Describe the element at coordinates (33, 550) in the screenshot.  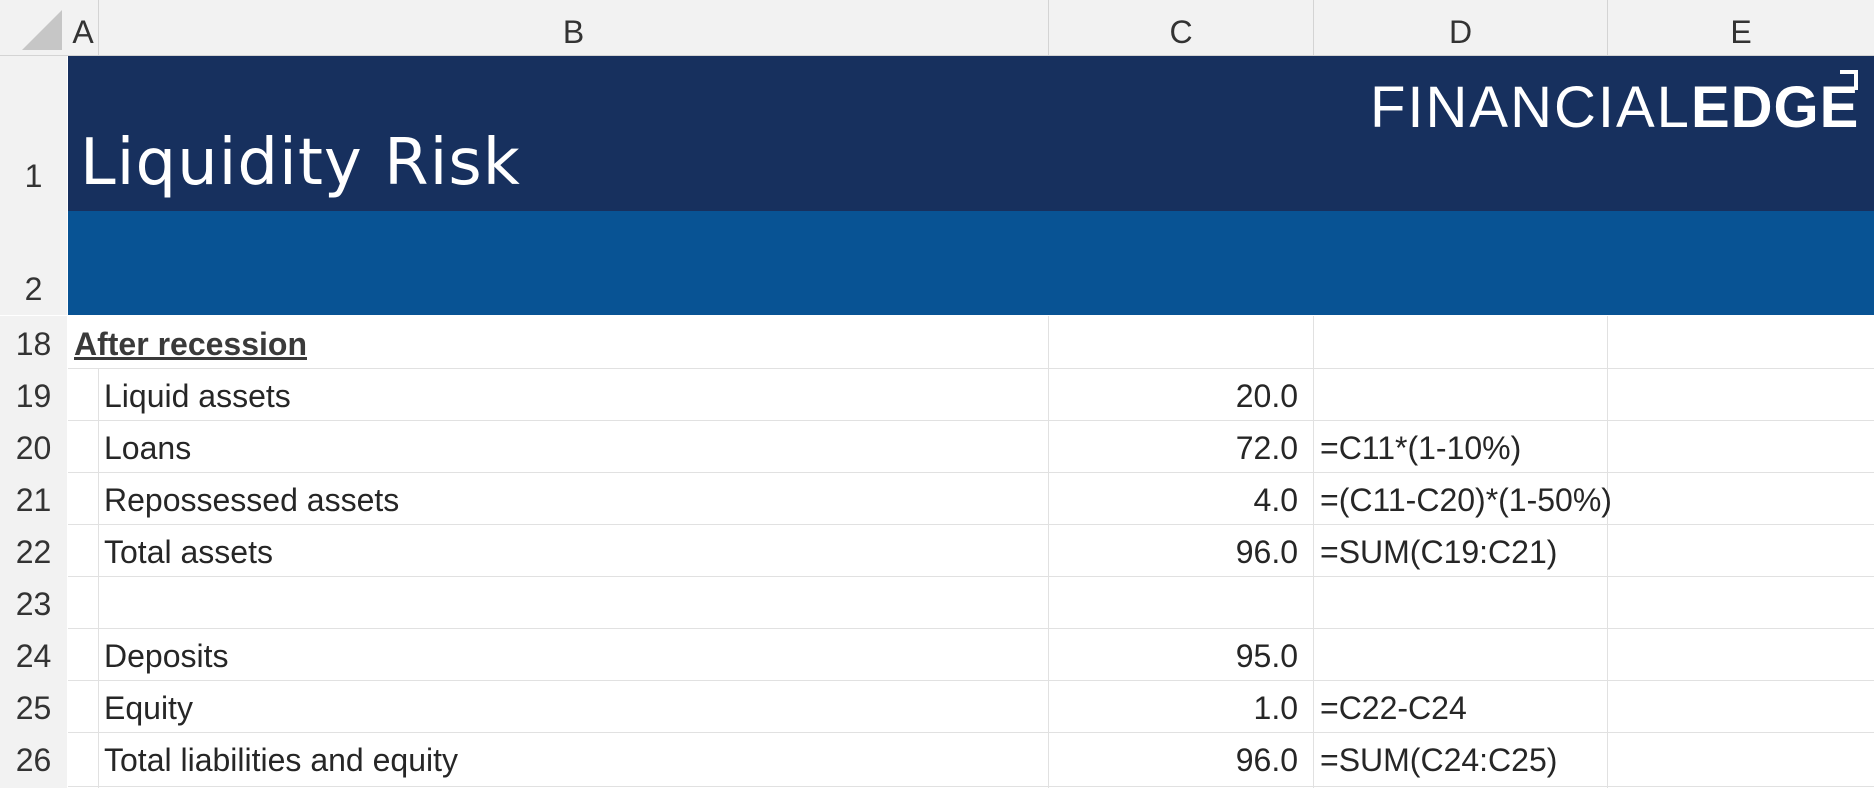
I see `row-header-22: 22` at that location.